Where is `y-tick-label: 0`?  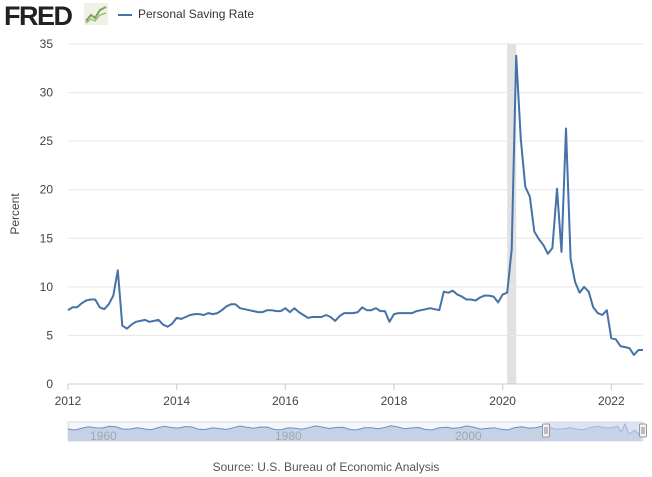
y-tick-label: 0 is located at coordinates (49, 384).